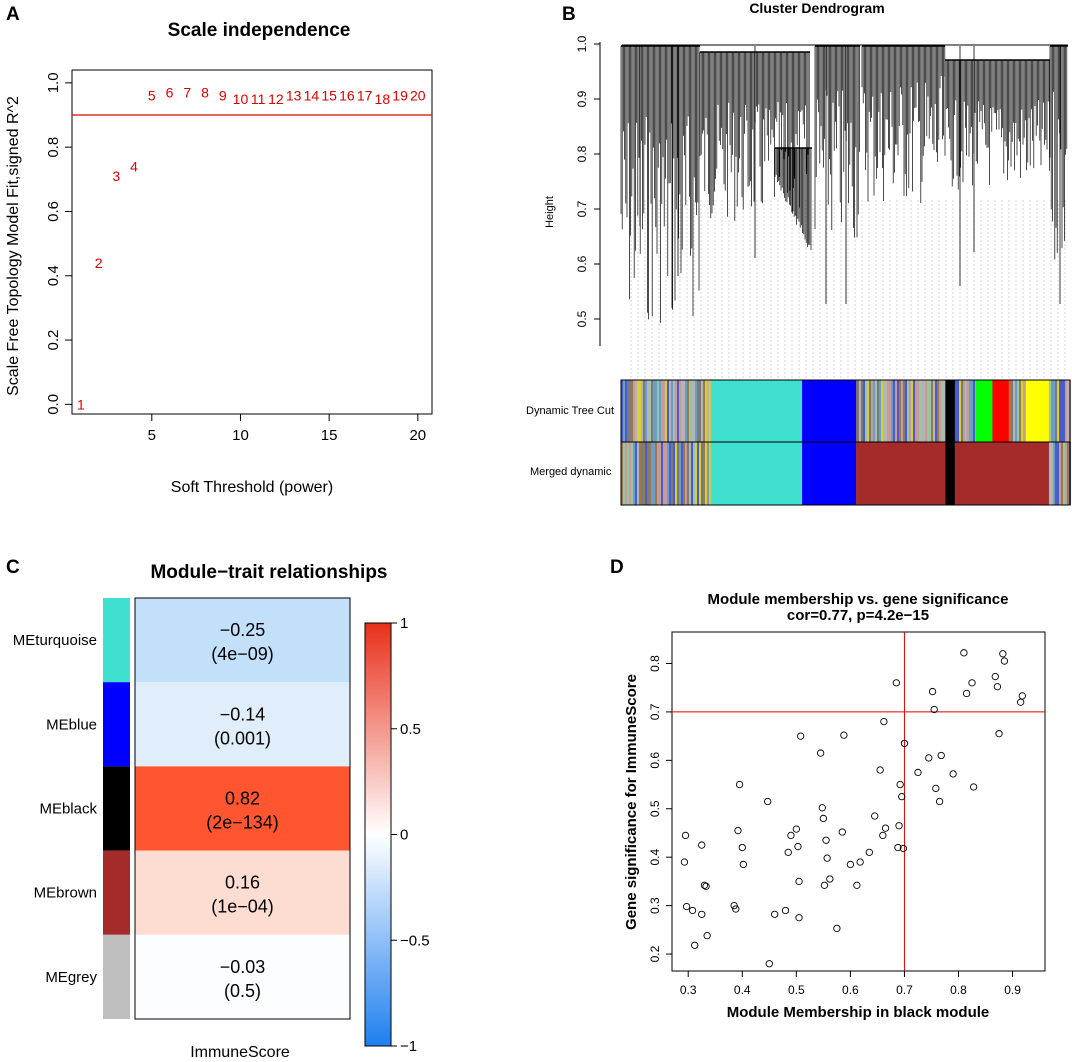  I want to click on y-tick-label: 0.4, so click(655, 857).